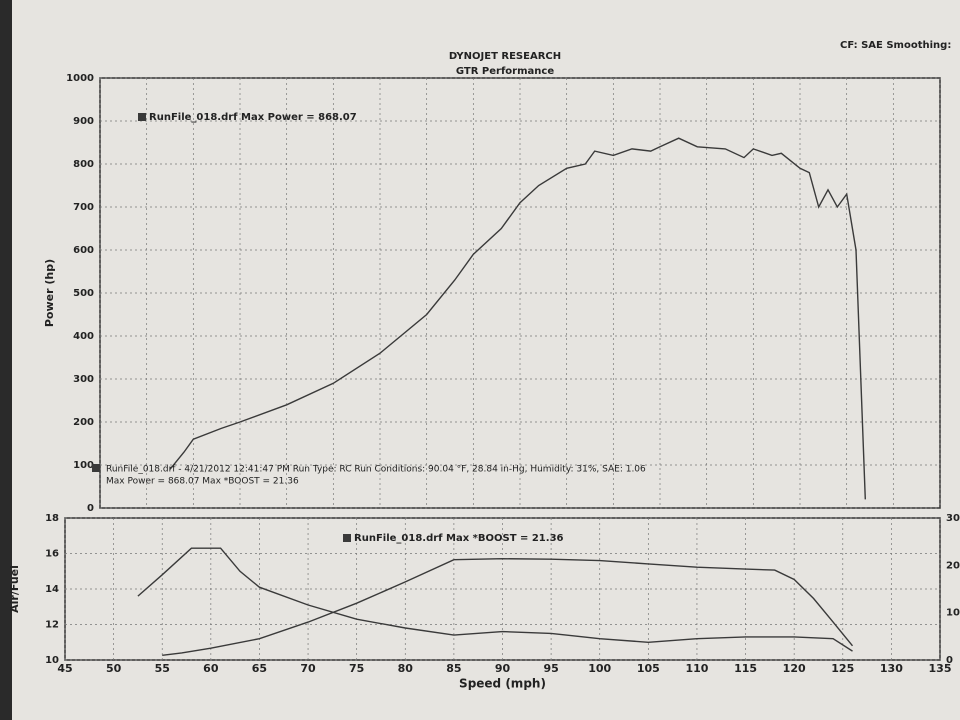 This screenshot has width=960, height=720. Describe the element at coordinates (52, 554) in the screenshot. I see `y-tick-label: 16` at that location.